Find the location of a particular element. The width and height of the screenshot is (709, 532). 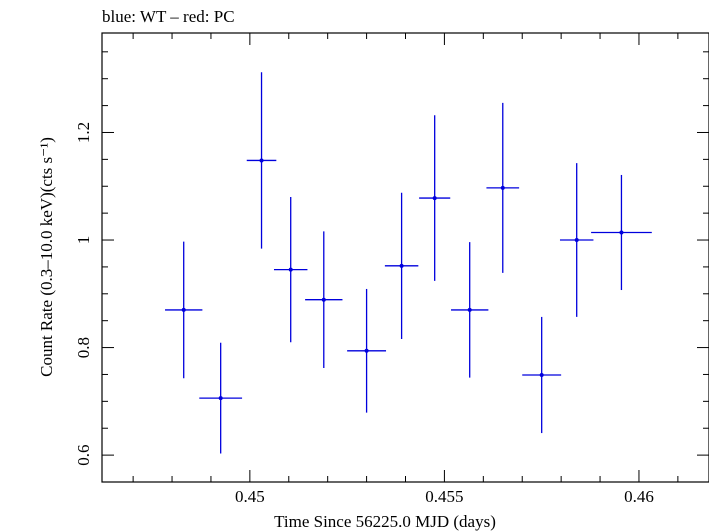

y-axis-label: Count Rate (0.3–10.0 keV)(cts s⁻¹) is located at coordinates (46, 257).